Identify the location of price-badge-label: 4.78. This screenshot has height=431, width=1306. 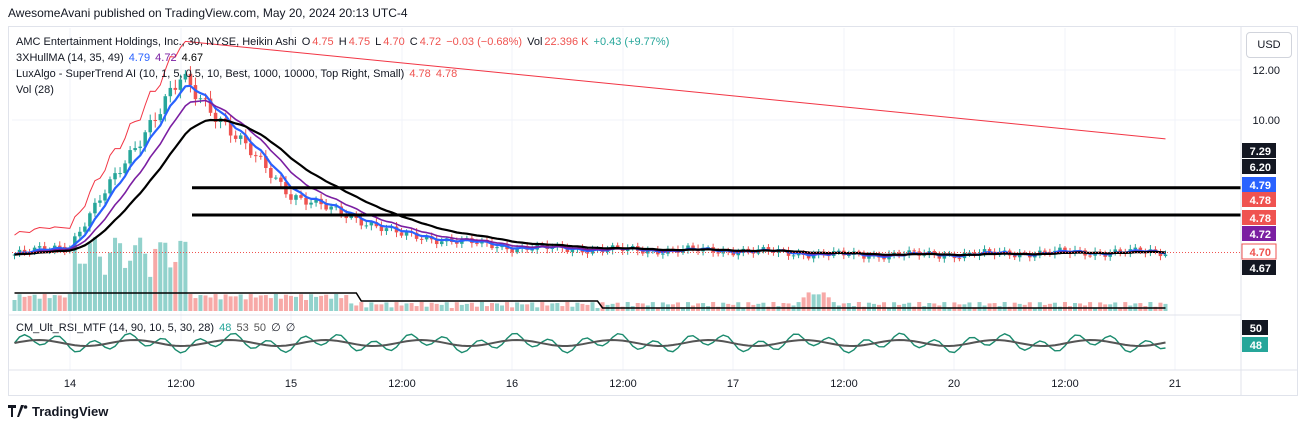
(1260, 219).